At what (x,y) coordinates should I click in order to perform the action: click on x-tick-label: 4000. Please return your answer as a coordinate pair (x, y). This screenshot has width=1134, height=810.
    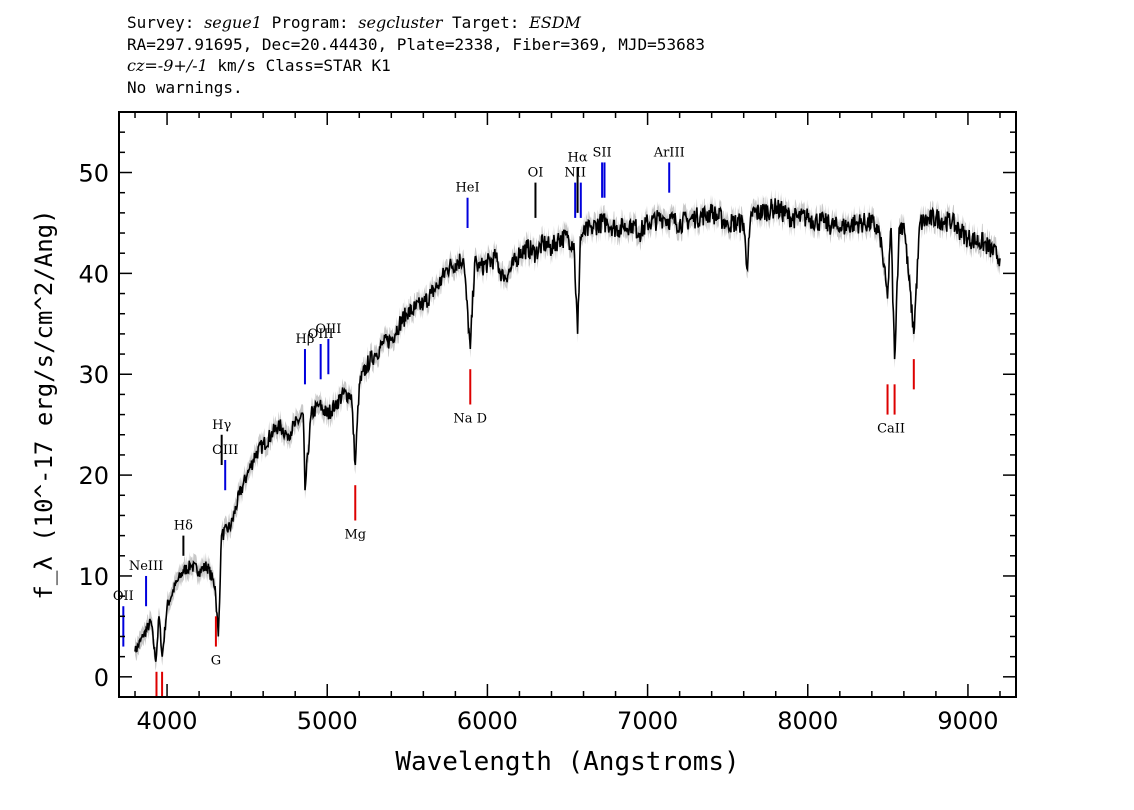
    Looking at the image, I should click on (167, 721).